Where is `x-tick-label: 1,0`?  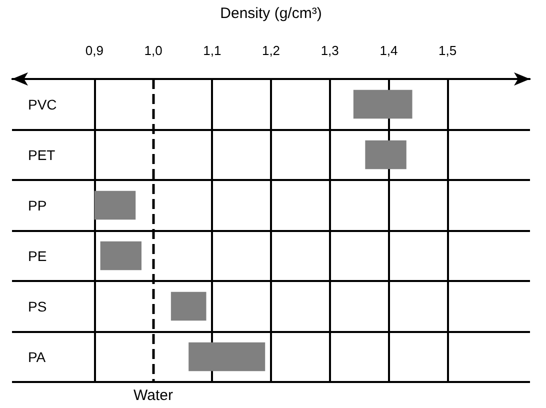
x-tick-label: 1,0 is located at coordinates (153, 50).